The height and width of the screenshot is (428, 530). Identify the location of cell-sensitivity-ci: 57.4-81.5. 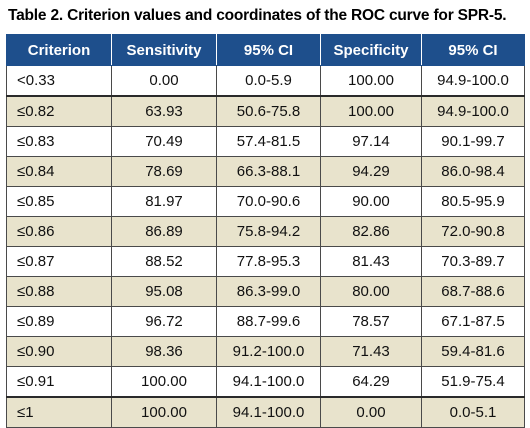
(268, 141).